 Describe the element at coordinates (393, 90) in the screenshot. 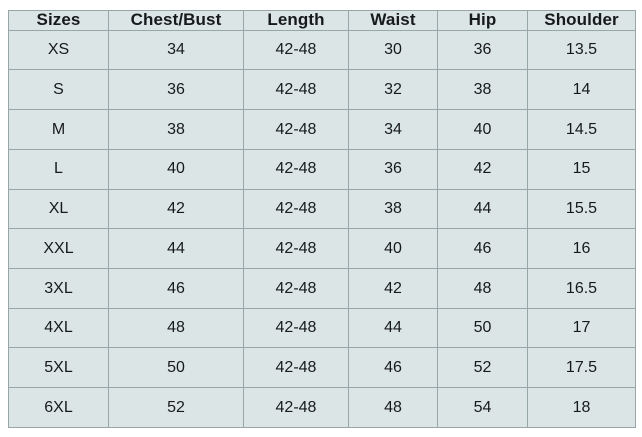

I see `cell-waist: 32` at that location.